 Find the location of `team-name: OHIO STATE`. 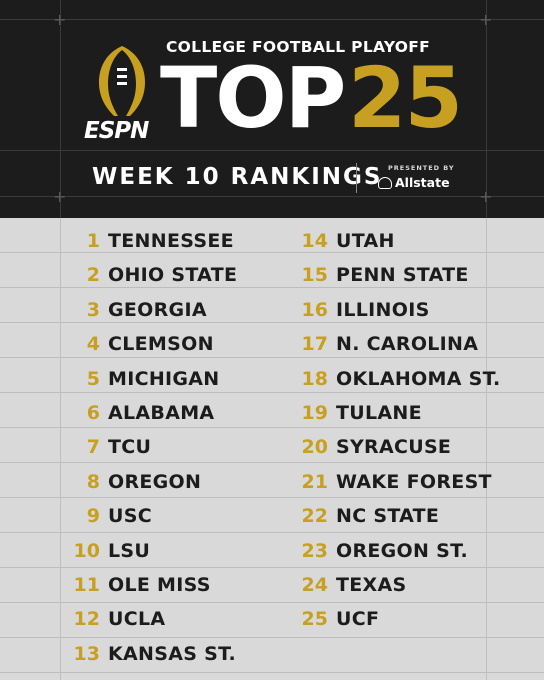

team-name: OHIO STATE is located at coordinates (173, 275).